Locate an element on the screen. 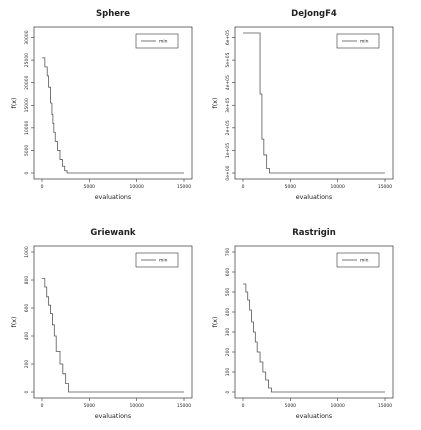  y-tick-label: 1e+05 is located at coordinates (228, 150).